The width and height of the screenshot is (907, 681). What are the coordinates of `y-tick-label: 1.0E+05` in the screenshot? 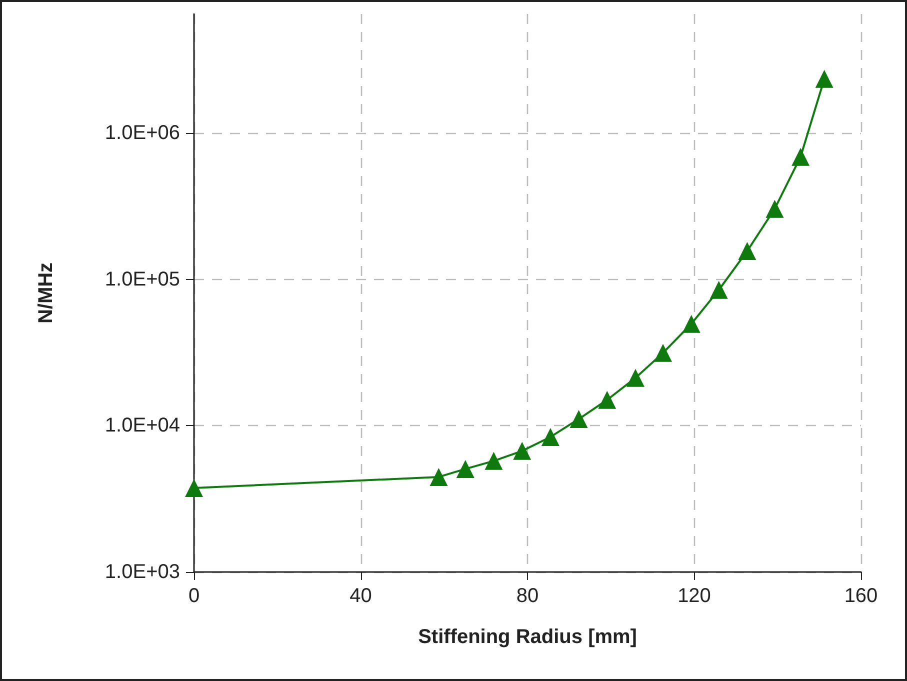 It's located at (142, 279).